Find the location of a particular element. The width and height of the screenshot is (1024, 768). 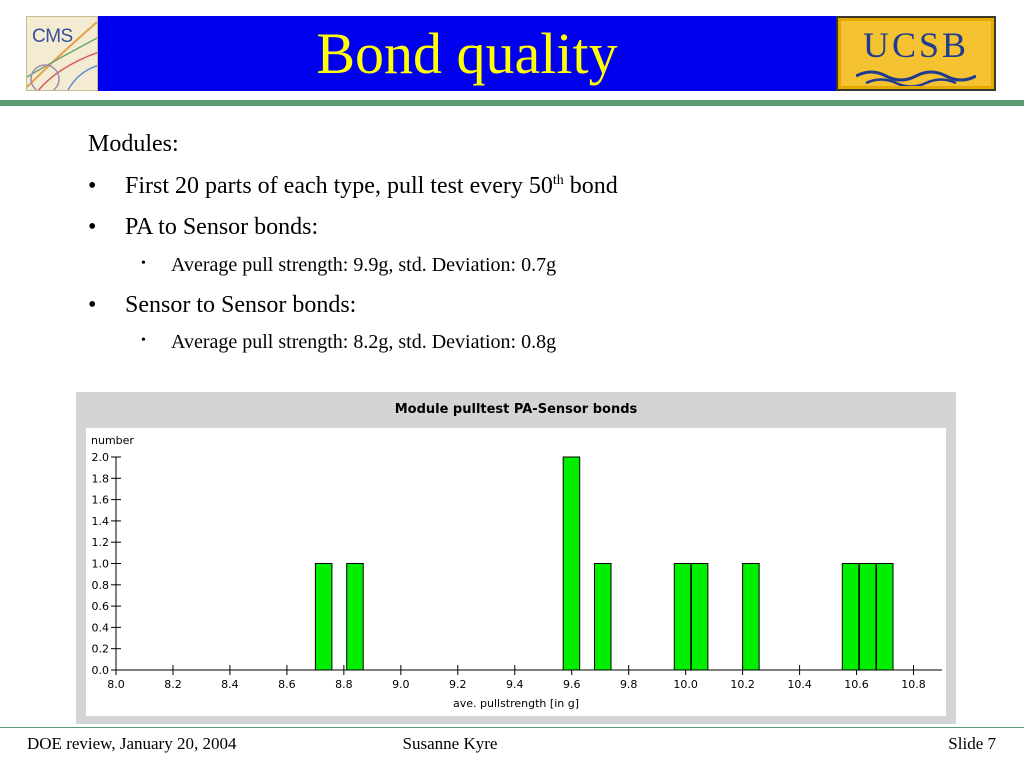

cms-logo: CMS is located at coordinates (62, 53).